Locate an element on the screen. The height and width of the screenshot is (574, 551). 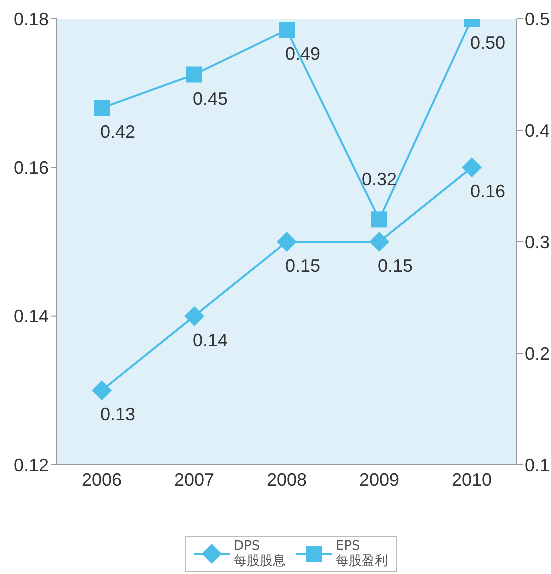
data-label: 0.42 is located at coordinates (118, 132).